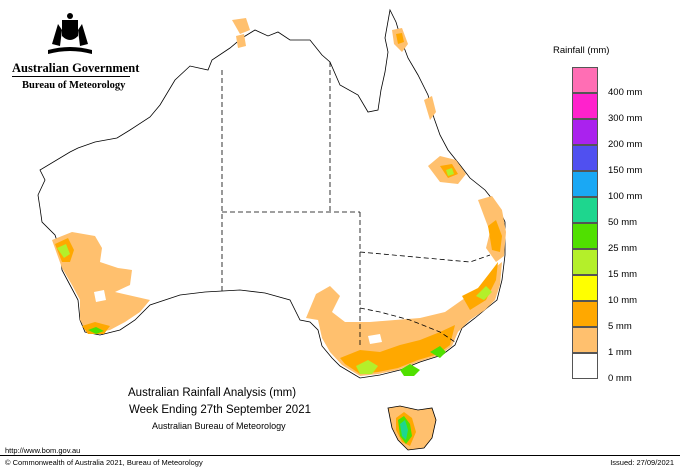 The height and width of the screenshot is (467, 680). I want to click on tasmania-rain-50mm, so click(404, 430).